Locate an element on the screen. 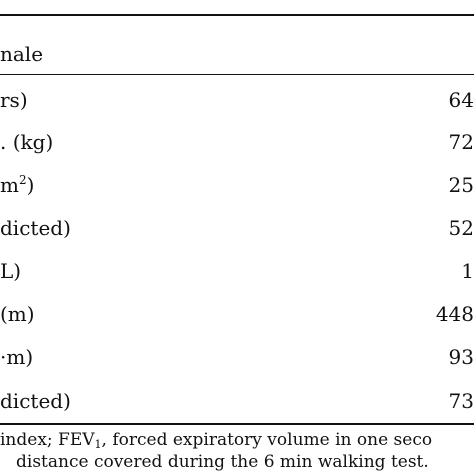 The width and height of the screenshot is (474, 474). row-6-value: 448 is located at coordinates (454, 314).